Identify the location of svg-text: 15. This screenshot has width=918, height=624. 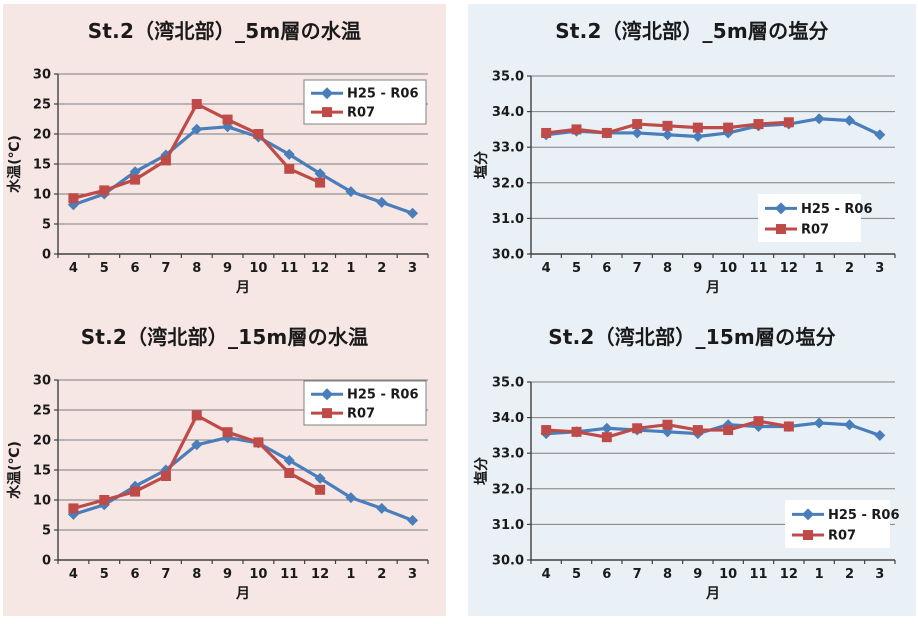
(41, 165).